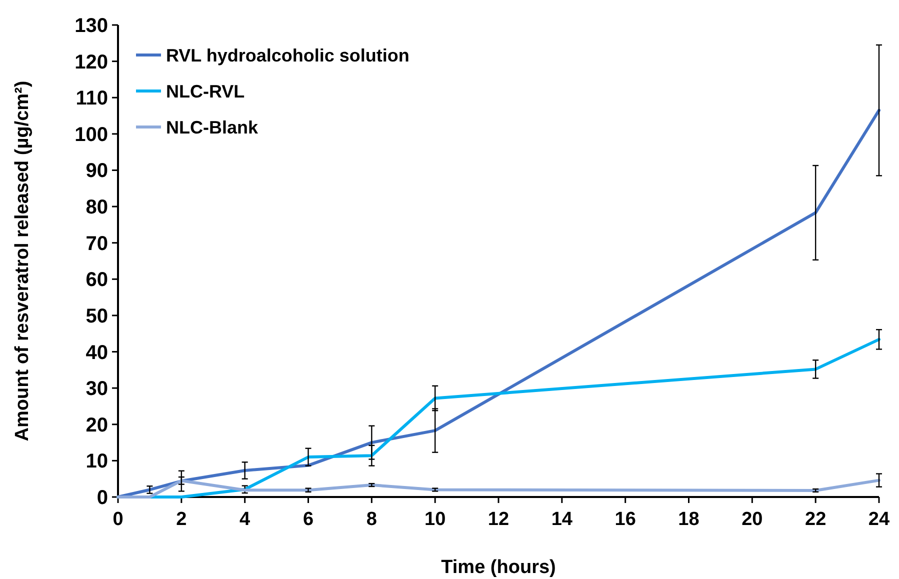 This screenshot has width=899, height=579. What do you see at coordinates (205, 91) in the screenshot?
I see `legend-label: NLC-RVL` at bounding box center [205, 91].